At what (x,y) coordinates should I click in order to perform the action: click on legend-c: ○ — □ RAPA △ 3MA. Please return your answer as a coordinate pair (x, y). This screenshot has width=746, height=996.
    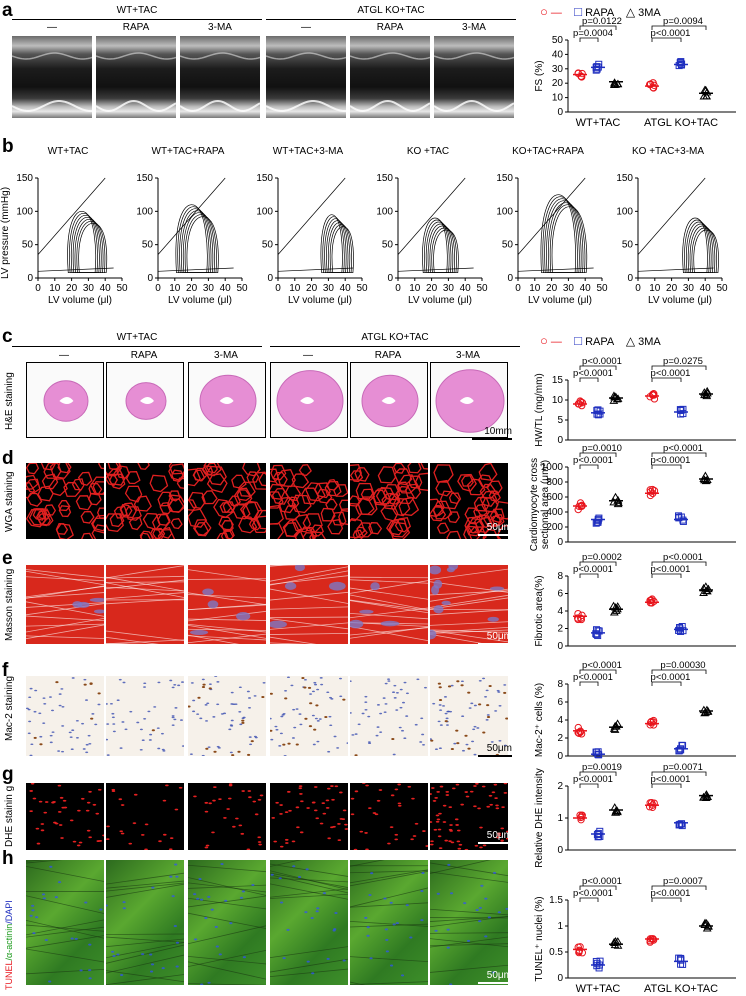
    Looking at the image, I should click on (600, 340).